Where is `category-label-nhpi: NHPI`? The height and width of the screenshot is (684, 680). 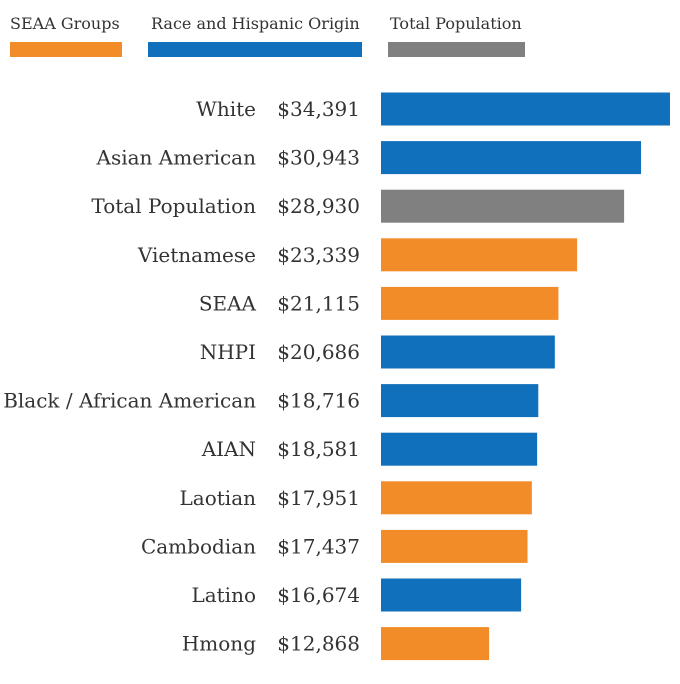
category-label-nhpi: NHPI is located at coordinates (228, 352).